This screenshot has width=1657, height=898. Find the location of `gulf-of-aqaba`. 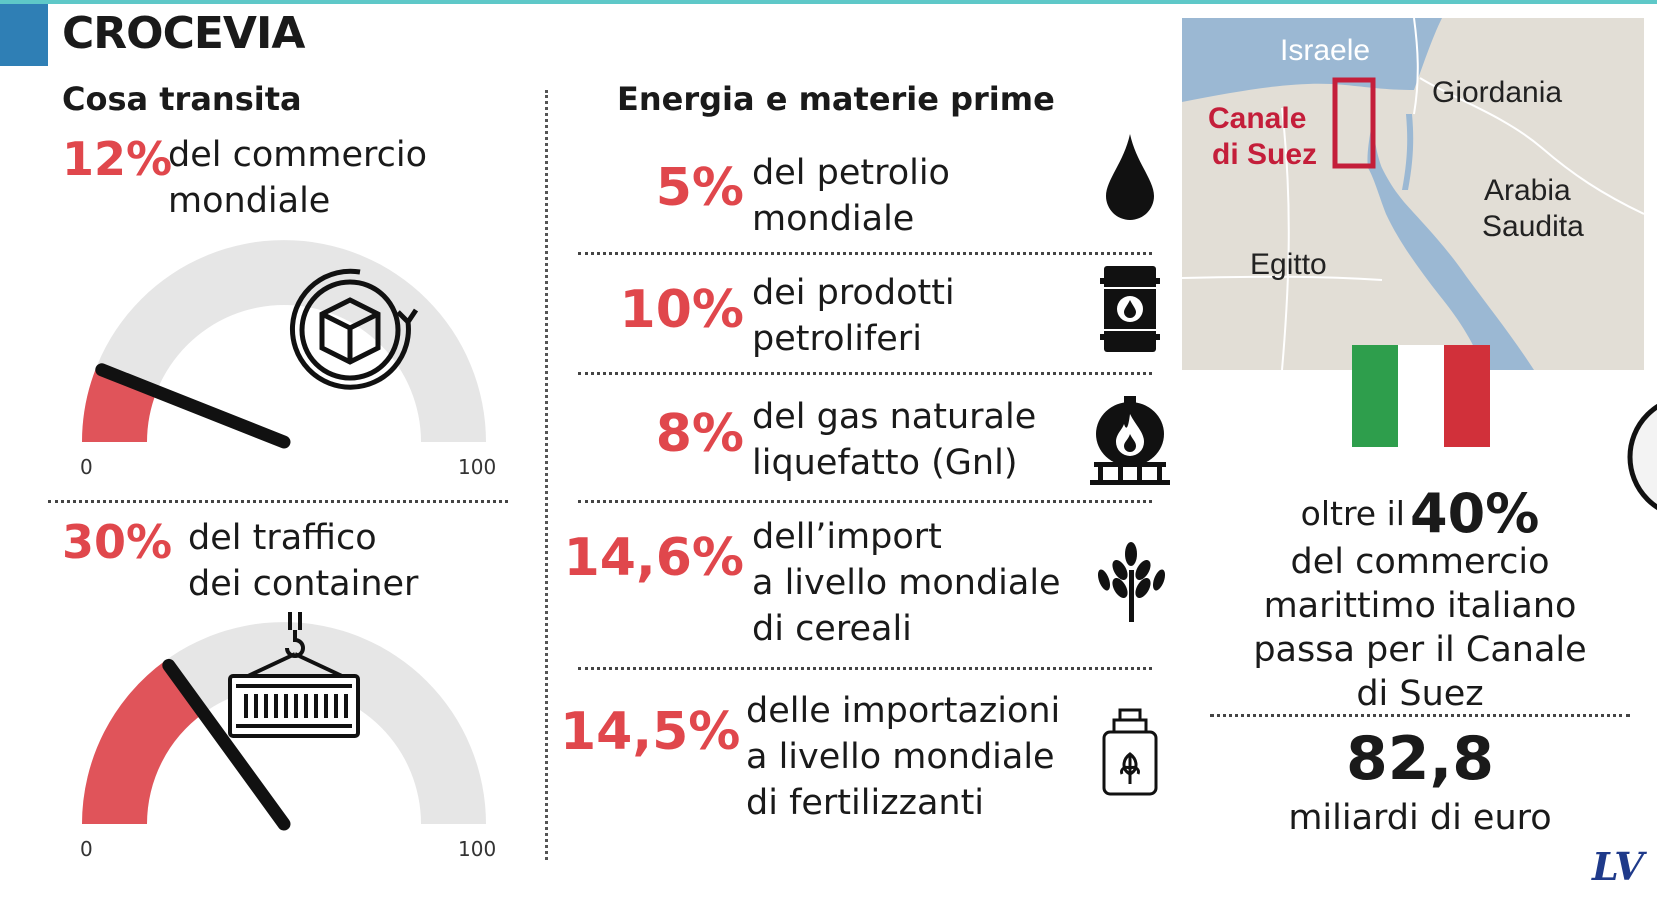

gulf-of-aqaba is located at coordinates (1408, 152).